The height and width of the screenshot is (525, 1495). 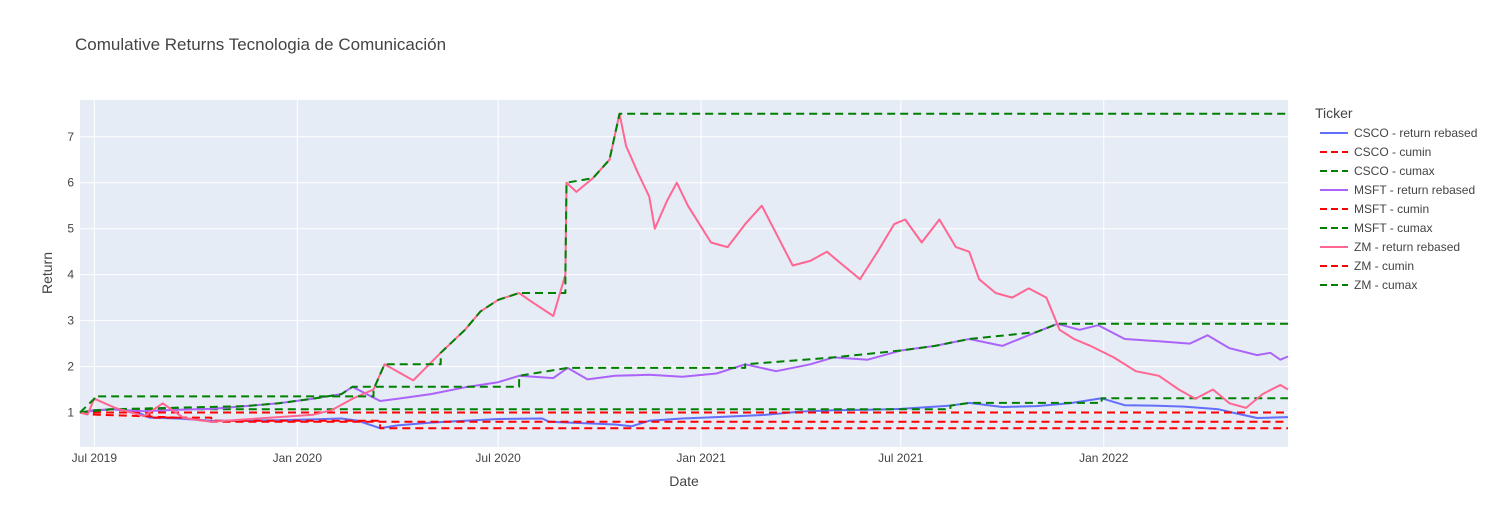 What do you see at coordinates (70, 413) in the screenshot?
I see `y-tick-label: 1` at bounding box center [70, 413].